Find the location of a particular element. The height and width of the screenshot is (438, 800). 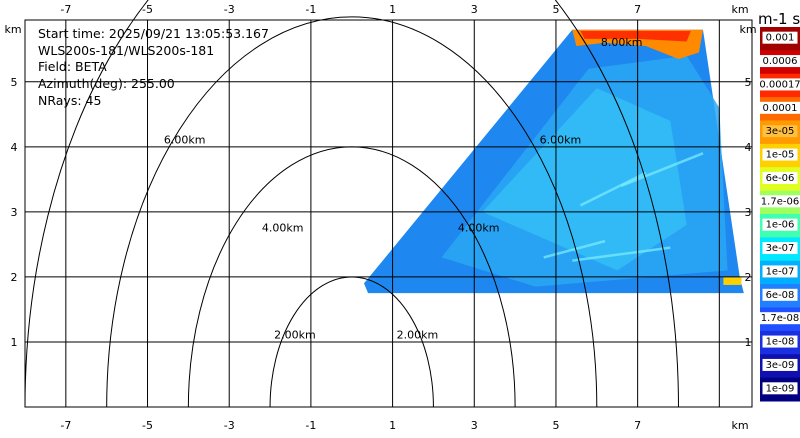

x-tick-label-bottom: 3 is located at coordinates (474, 425).